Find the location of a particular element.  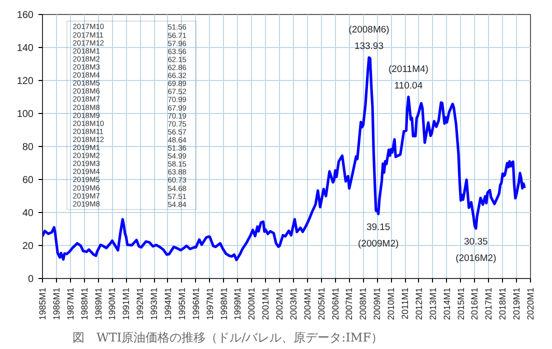

annotation: (2008M6) 133.93 is located at coordinates (369, 38).